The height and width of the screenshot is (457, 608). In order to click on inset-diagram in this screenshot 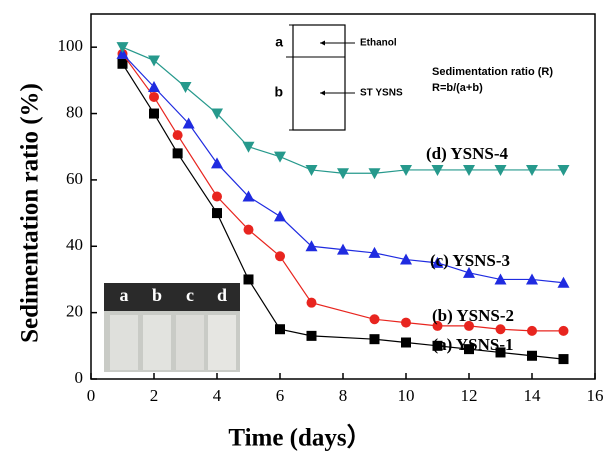, I will do `click(320, 77)`.